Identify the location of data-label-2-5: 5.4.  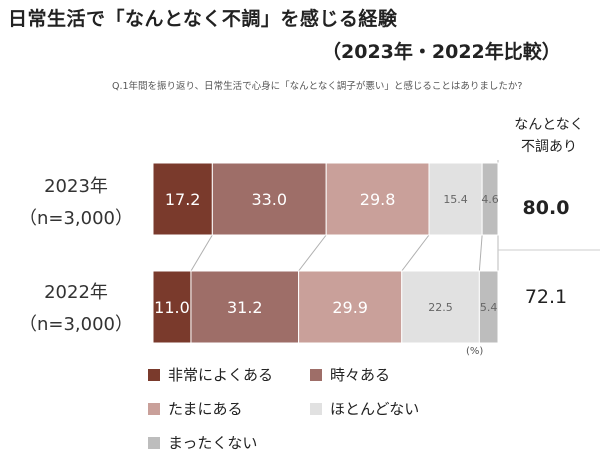
(489, 307).